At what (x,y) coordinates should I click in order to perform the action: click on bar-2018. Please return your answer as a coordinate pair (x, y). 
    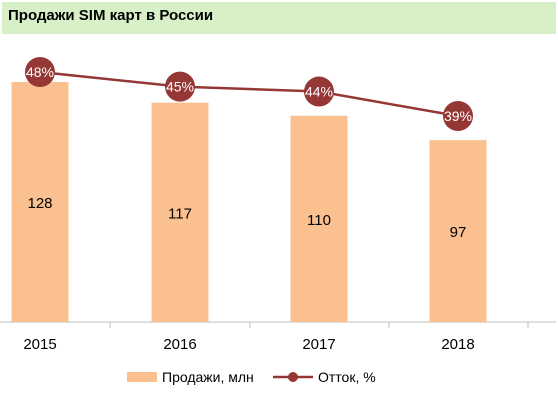
    Looking at the image, I should click on (458, 231).